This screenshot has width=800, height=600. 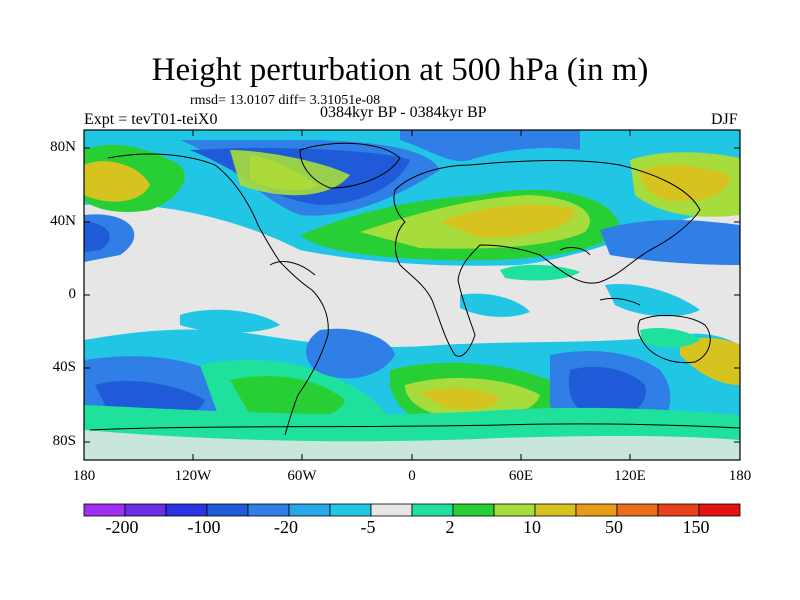 I want to click on chart-title: Height perturbation at 500 hPa (in m), so click(x=400, y=70).